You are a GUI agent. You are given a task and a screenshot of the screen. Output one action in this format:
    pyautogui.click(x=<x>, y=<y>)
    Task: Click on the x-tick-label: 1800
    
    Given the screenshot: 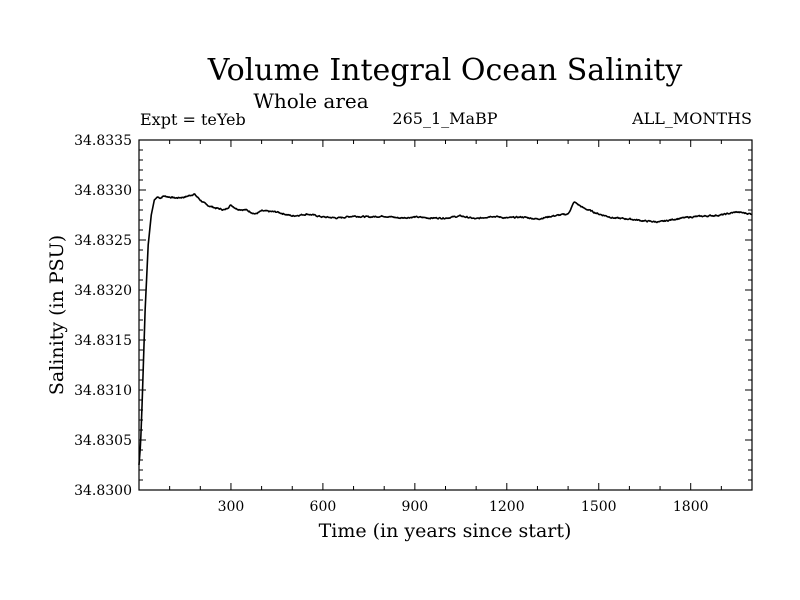 What is the action you would take?
    pyautogui.click(x=691, y=507)
    